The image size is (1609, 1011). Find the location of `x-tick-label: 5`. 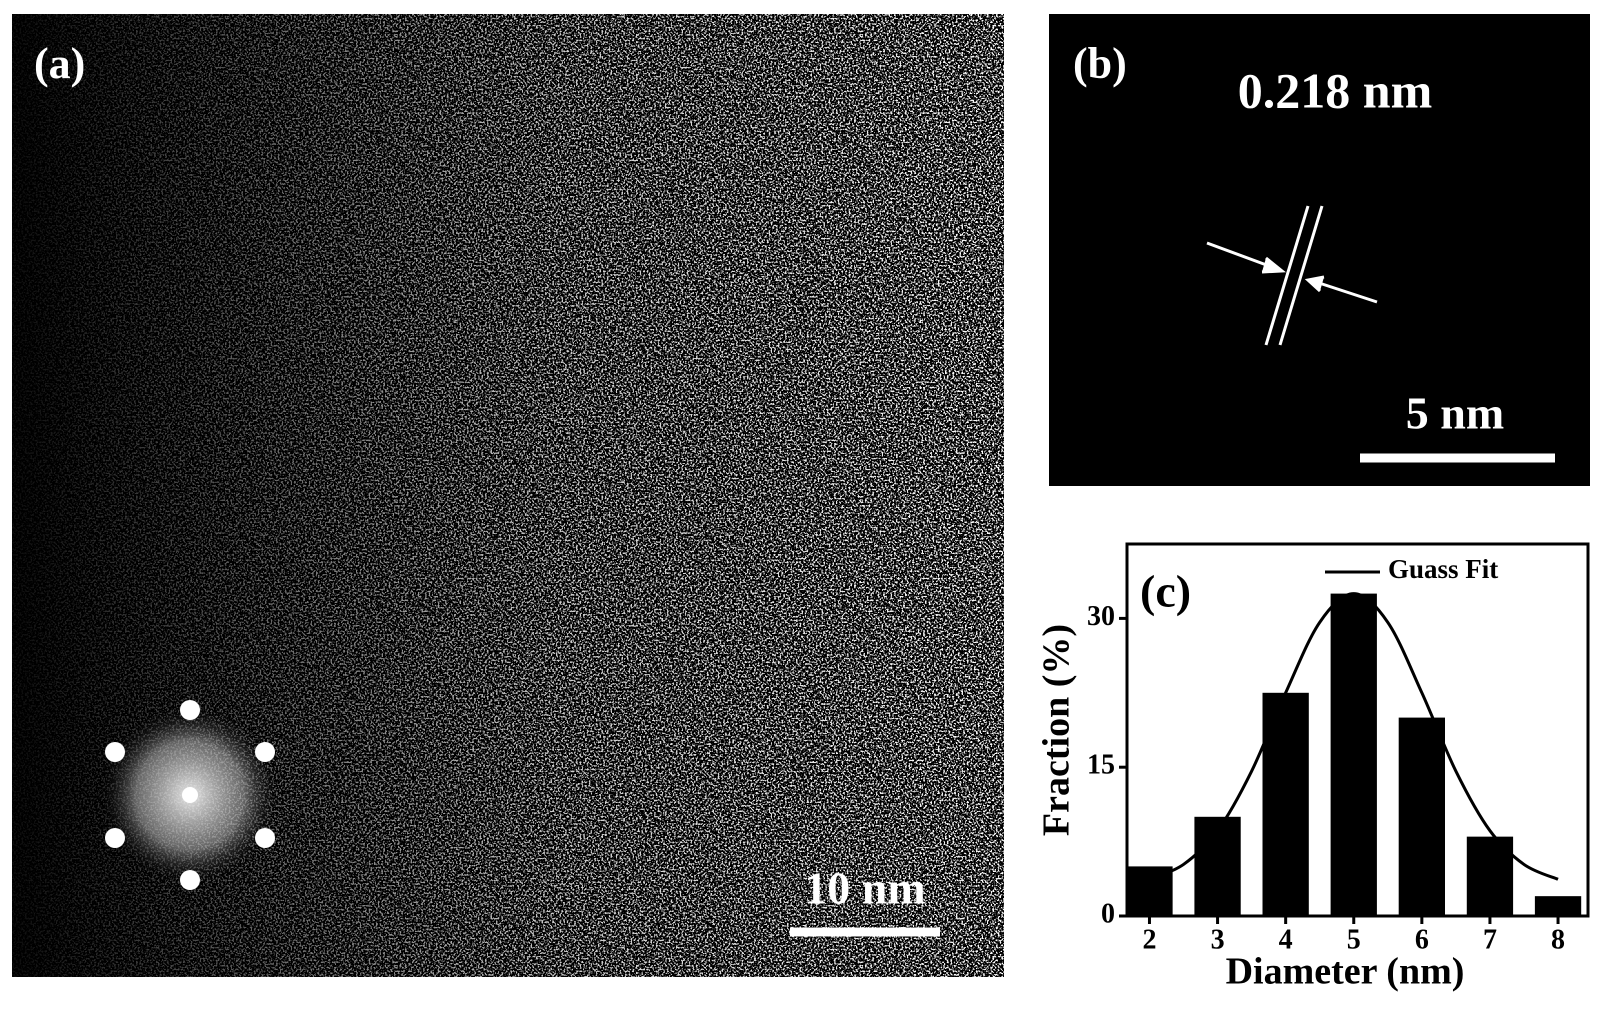

x-tick-label: 5 is located at coordinates (1354, 939).